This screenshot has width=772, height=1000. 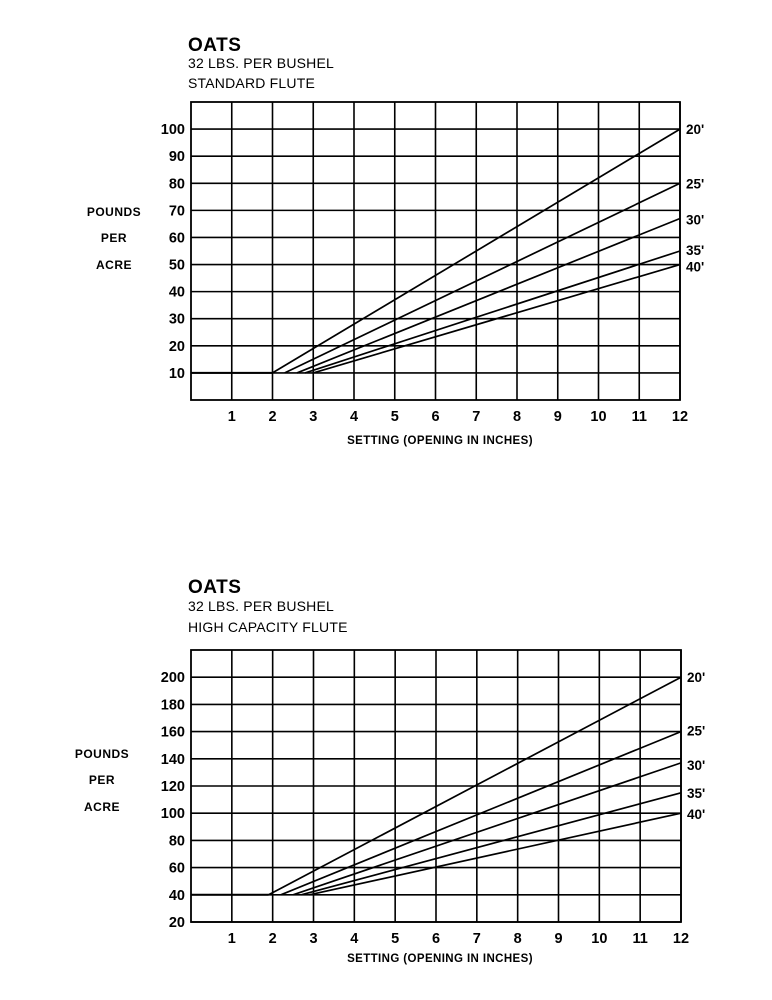 What do you see at coordinates (173, 678) in the screenshot?
I see `y-tick-label: 200` at bounding box center [173, 678].